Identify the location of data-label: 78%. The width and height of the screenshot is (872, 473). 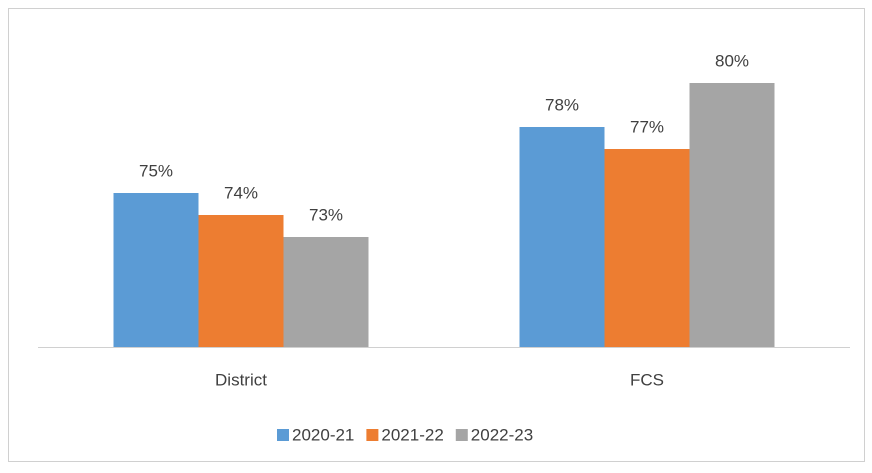
(562, 104).